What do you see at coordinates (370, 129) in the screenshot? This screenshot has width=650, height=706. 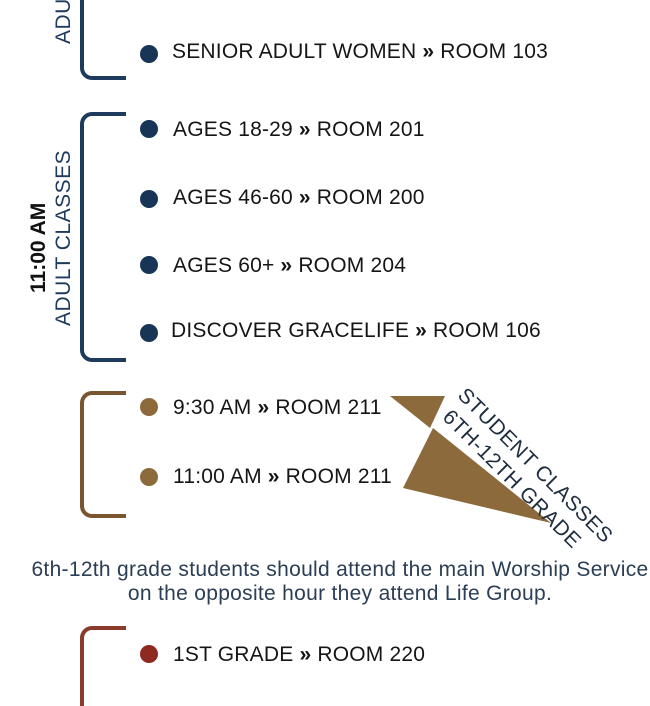 I see `room-label: ROOM 201` at bounding box center [370, 129].